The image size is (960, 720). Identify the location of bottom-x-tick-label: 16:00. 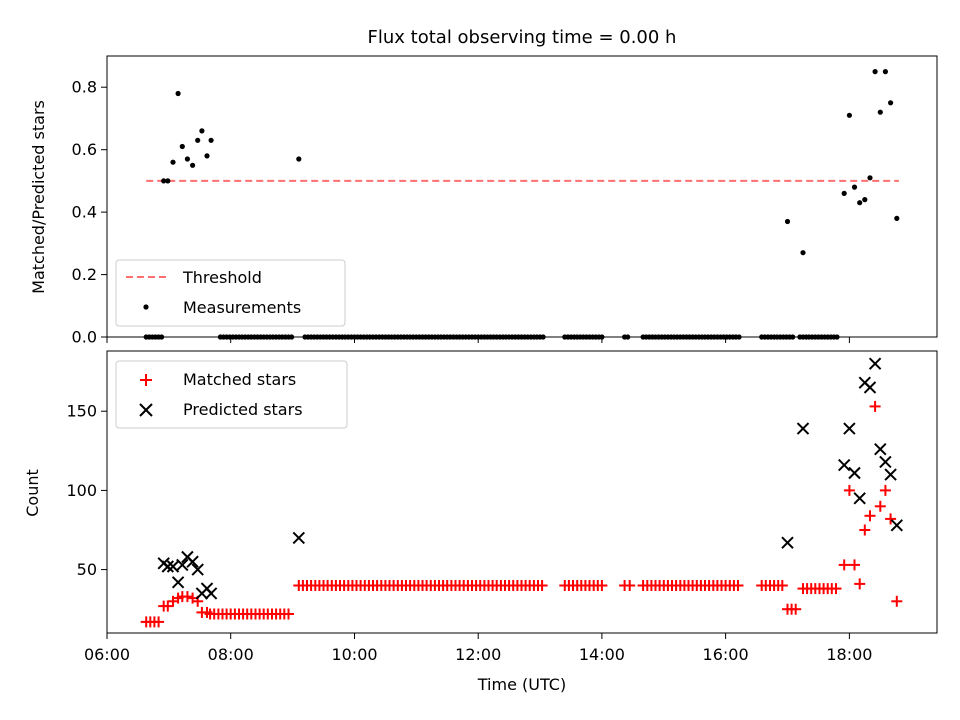
(726, 654).